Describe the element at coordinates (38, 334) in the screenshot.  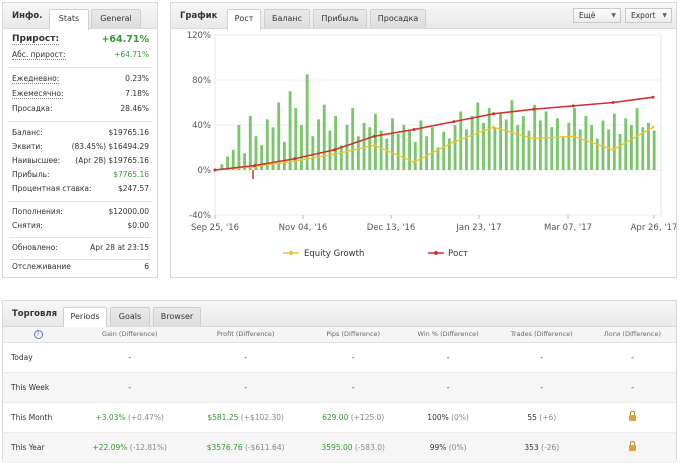
I see `help-icon: ?` at that location.